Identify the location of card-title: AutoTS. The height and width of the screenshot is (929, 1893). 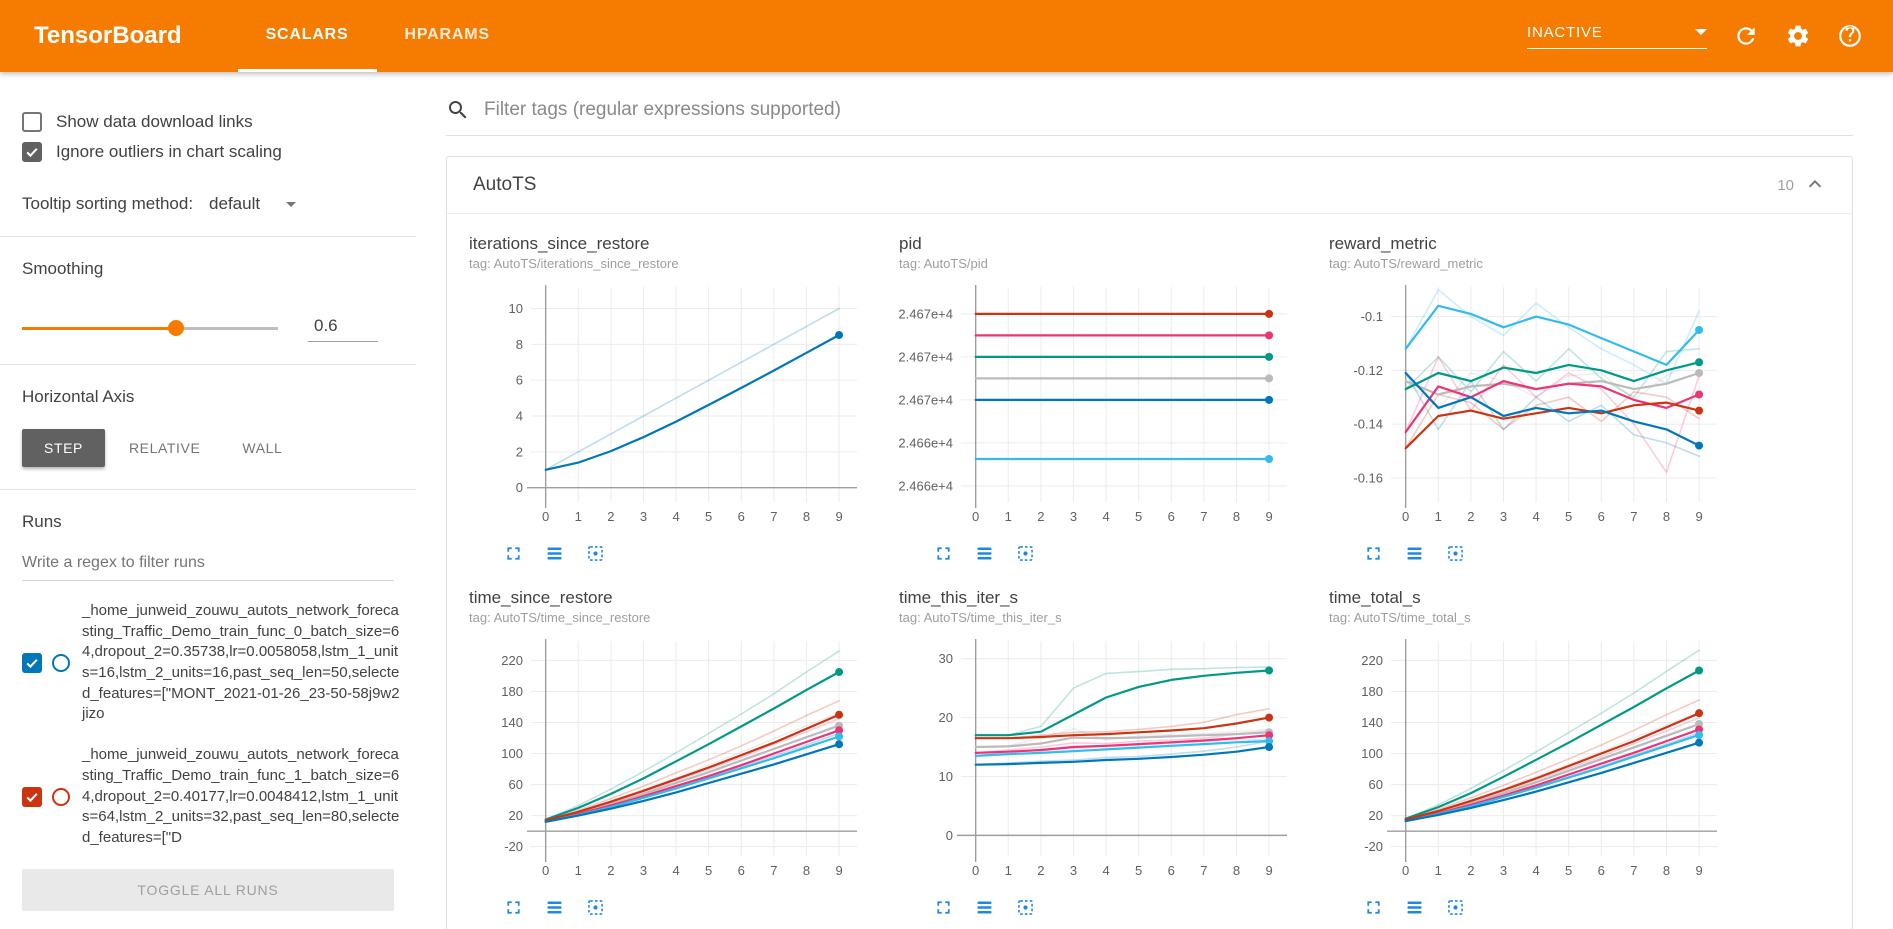
(505, 184).